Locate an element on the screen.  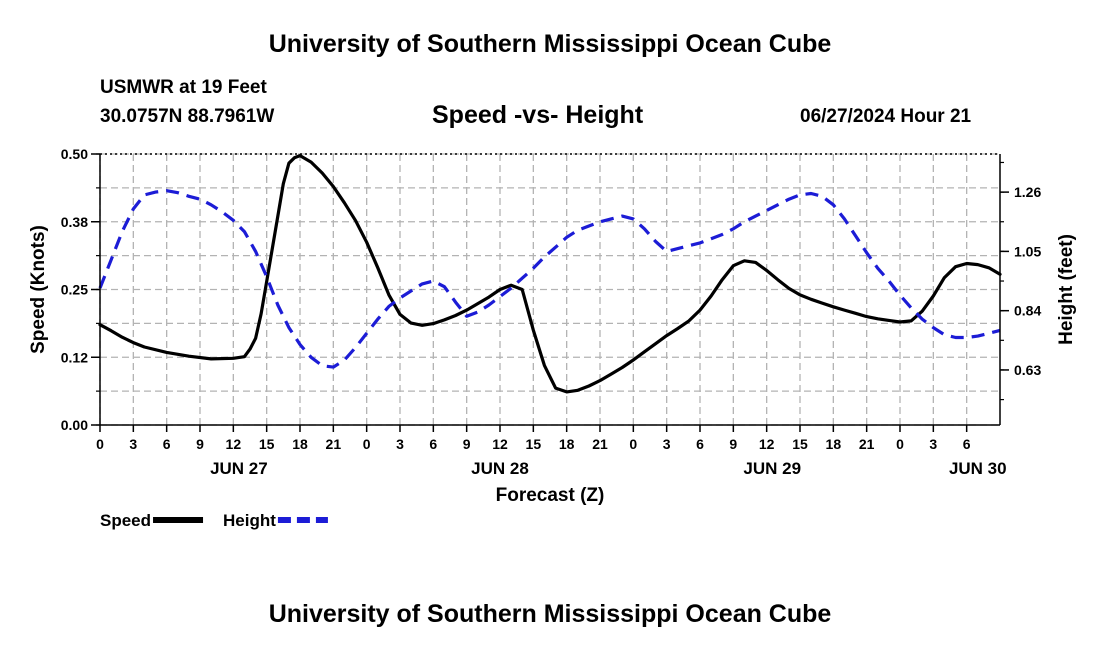
station-coordinates: 30.0757N 88.7961W is located at coordinates (187, 116).